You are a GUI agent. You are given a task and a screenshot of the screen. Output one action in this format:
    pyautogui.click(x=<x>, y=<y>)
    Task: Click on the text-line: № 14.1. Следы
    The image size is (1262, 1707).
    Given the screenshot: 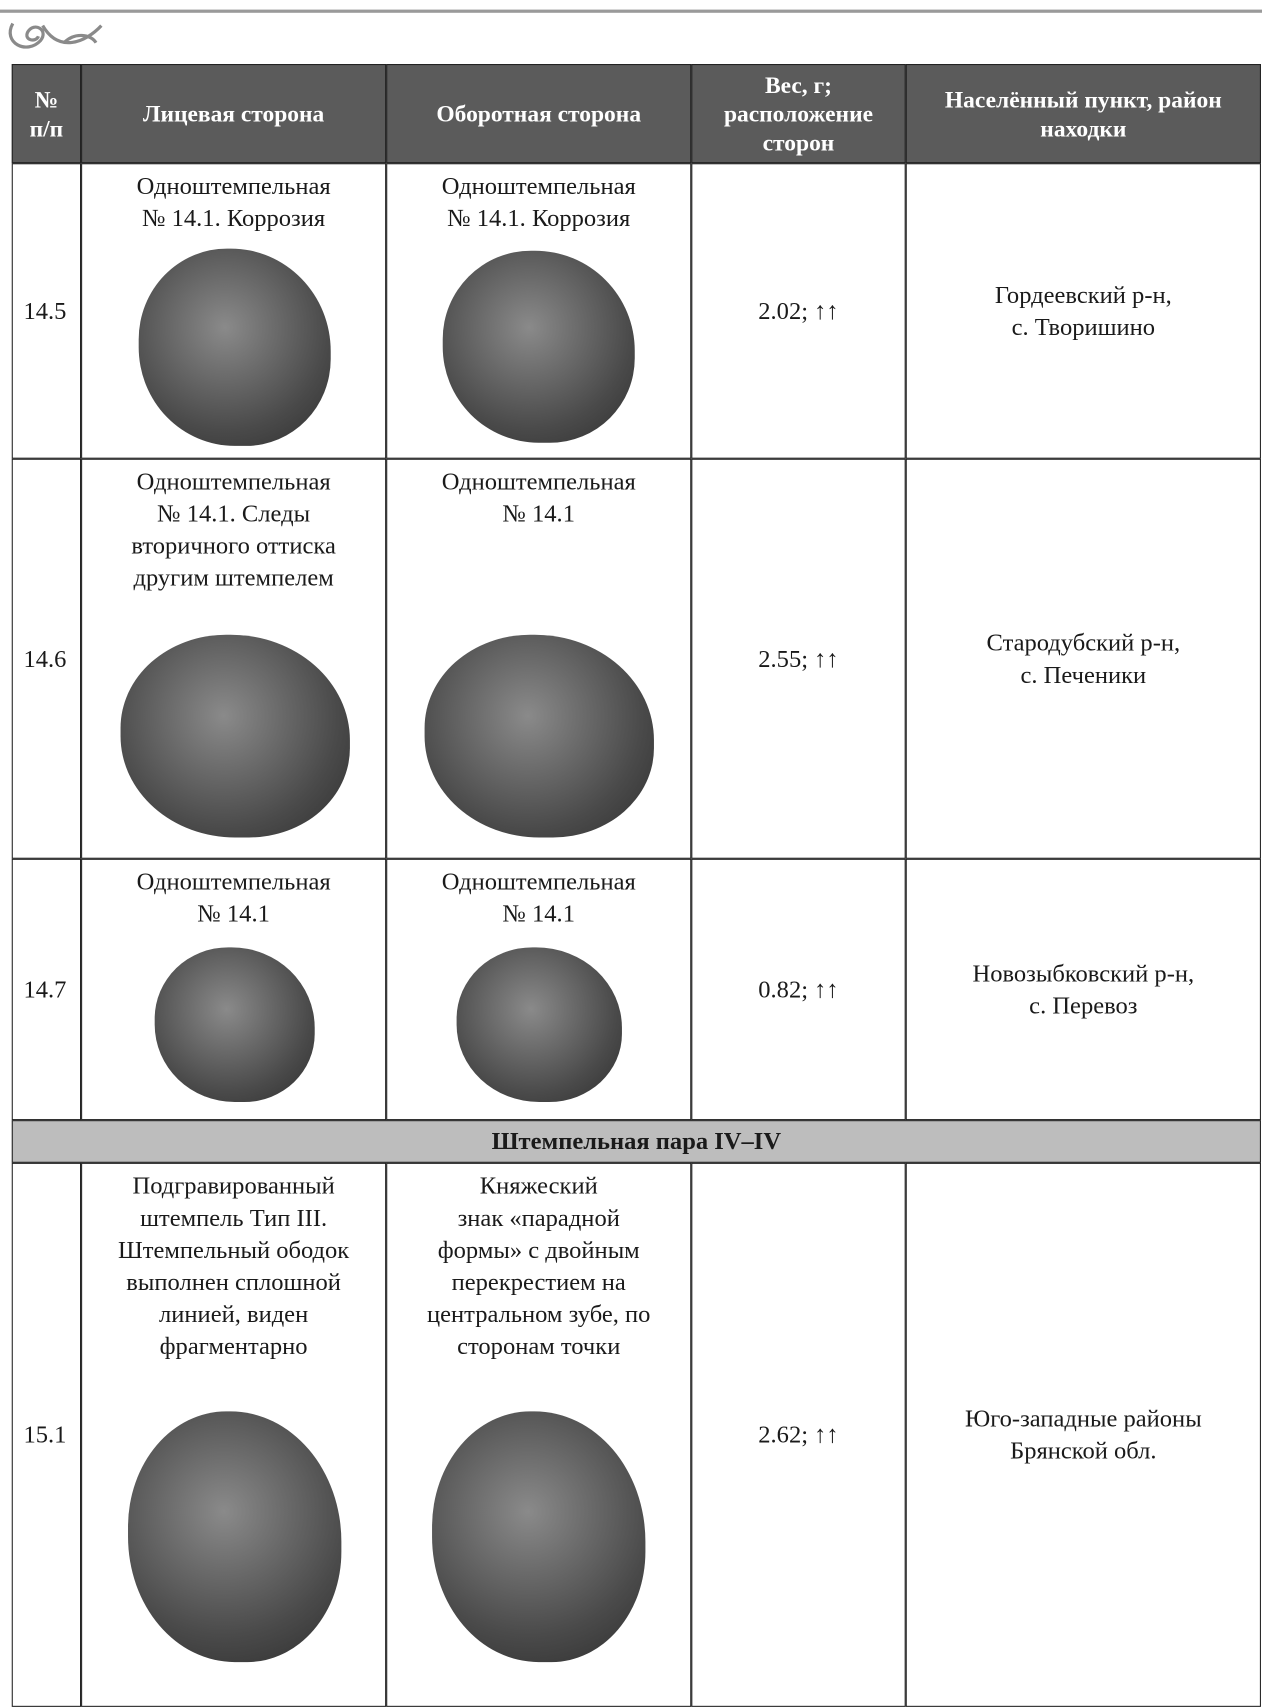 What is the action you would take?
    pyautogui.click(x=234, y=513)
    